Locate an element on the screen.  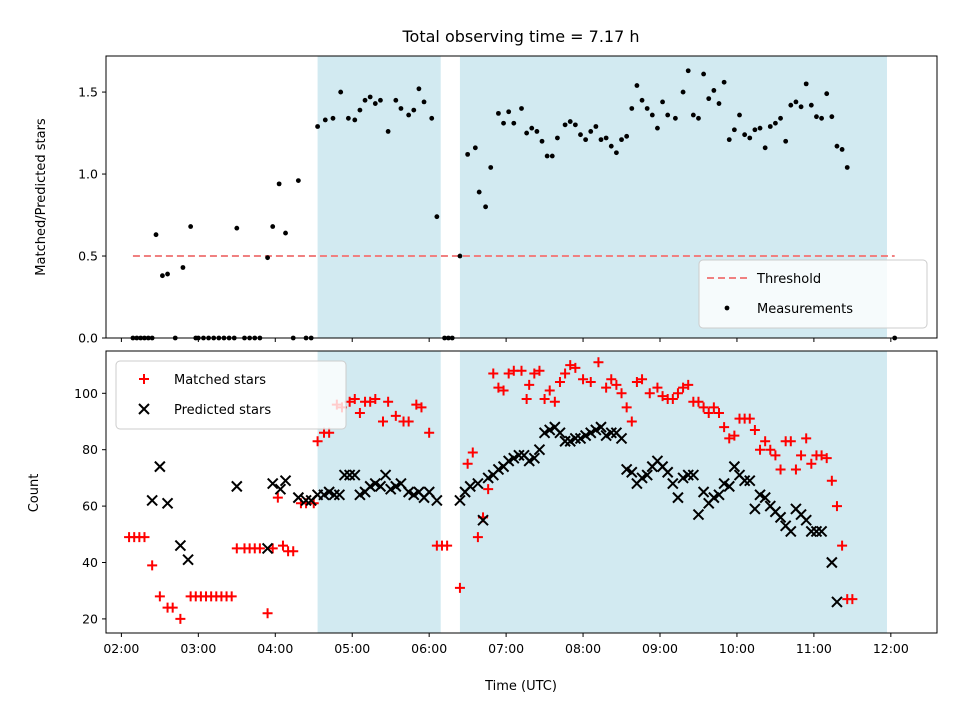
y-tick-label: 100 is located at coordinates (86, 393).